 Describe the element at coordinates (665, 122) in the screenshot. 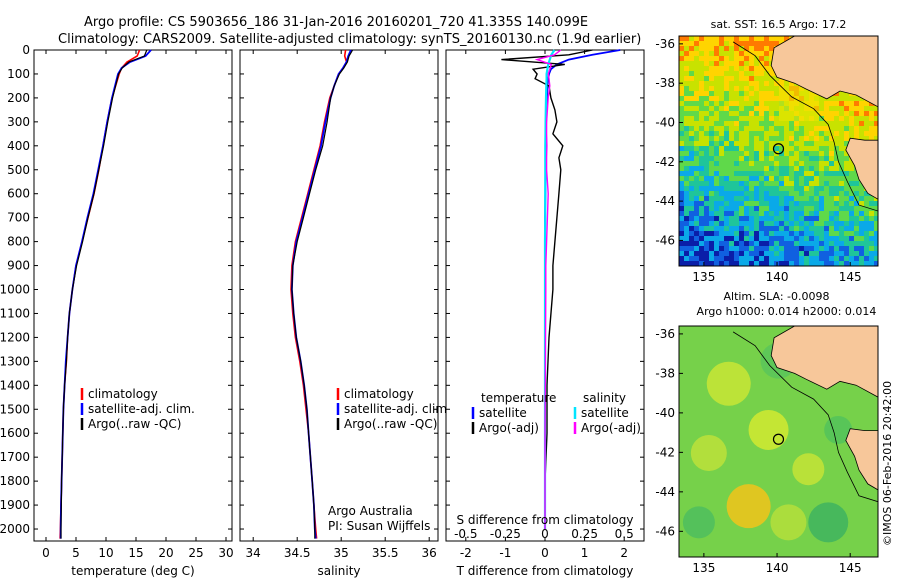

I see `map-y-tick-label: -40` at that location.